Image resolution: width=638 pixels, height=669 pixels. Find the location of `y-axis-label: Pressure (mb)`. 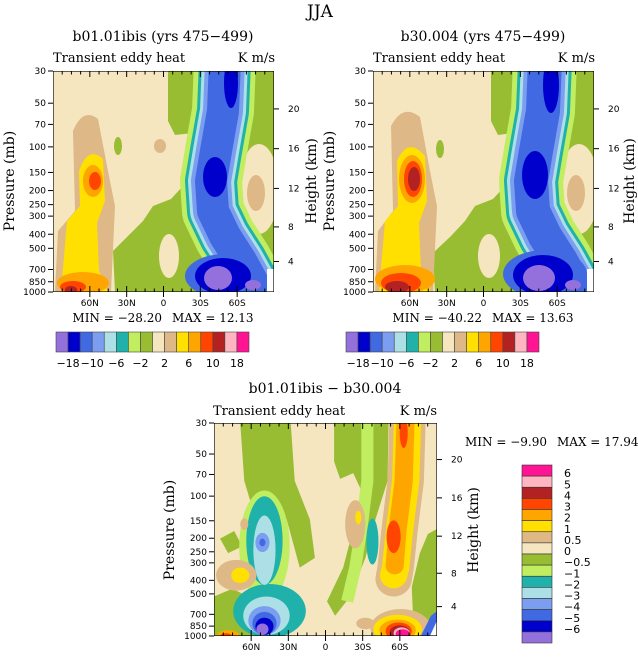

y-axis-label: Pressure (mb) is located at coordinates (170, 530).